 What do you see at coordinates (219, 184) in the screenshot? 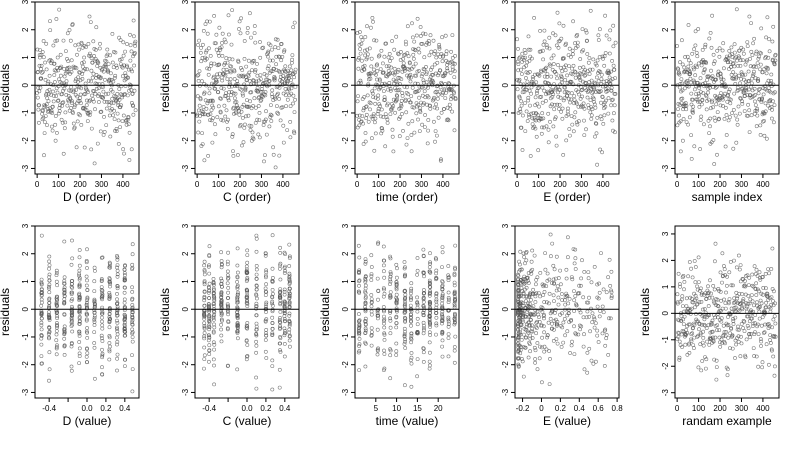
I see `x-tick-label: 100` at bounding box center [219, 184].